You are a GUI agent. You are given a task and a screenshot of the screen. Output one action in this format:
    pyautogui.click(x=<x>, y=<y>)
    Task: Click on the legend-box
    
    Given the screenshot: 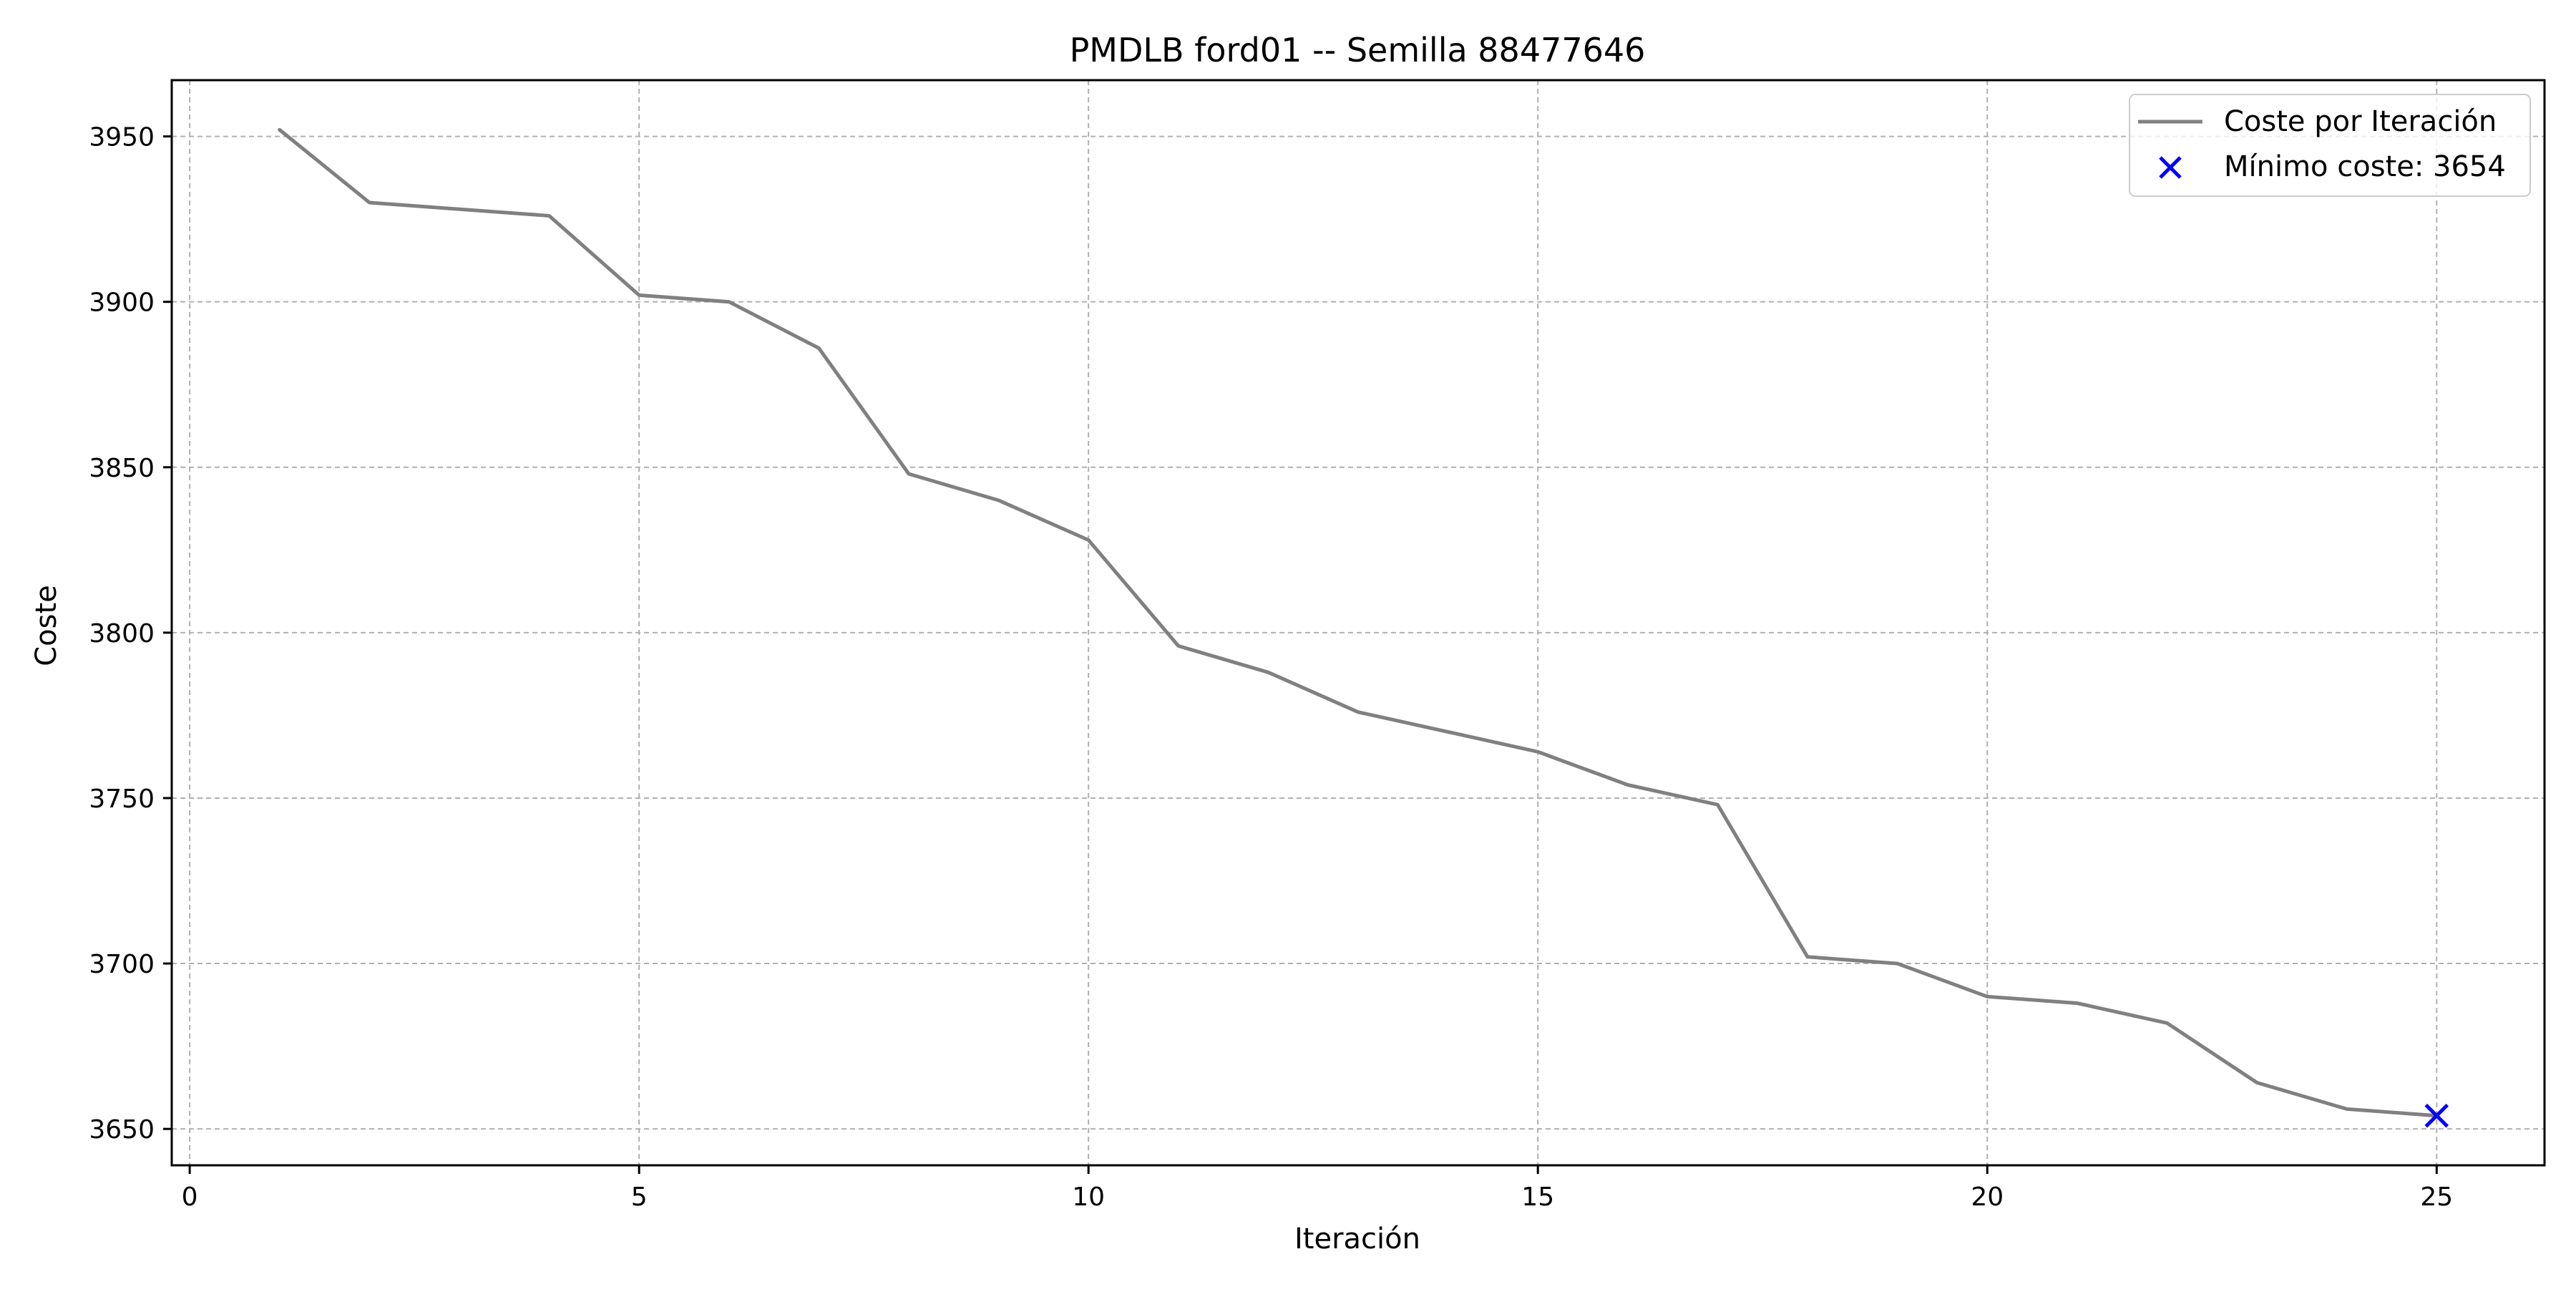 What is the action you would take?
    pyautogui.click(x=2330, y=145)
    